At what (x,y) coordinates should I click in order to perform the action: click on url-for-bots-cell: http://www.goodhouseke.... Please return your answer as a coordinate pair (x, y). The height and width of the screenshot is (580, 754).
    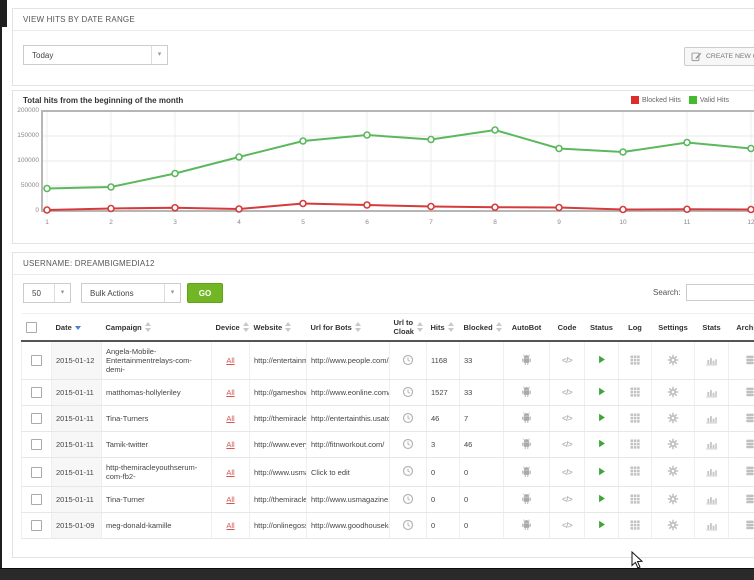
    Looking at the image, I should click on (348, 525).